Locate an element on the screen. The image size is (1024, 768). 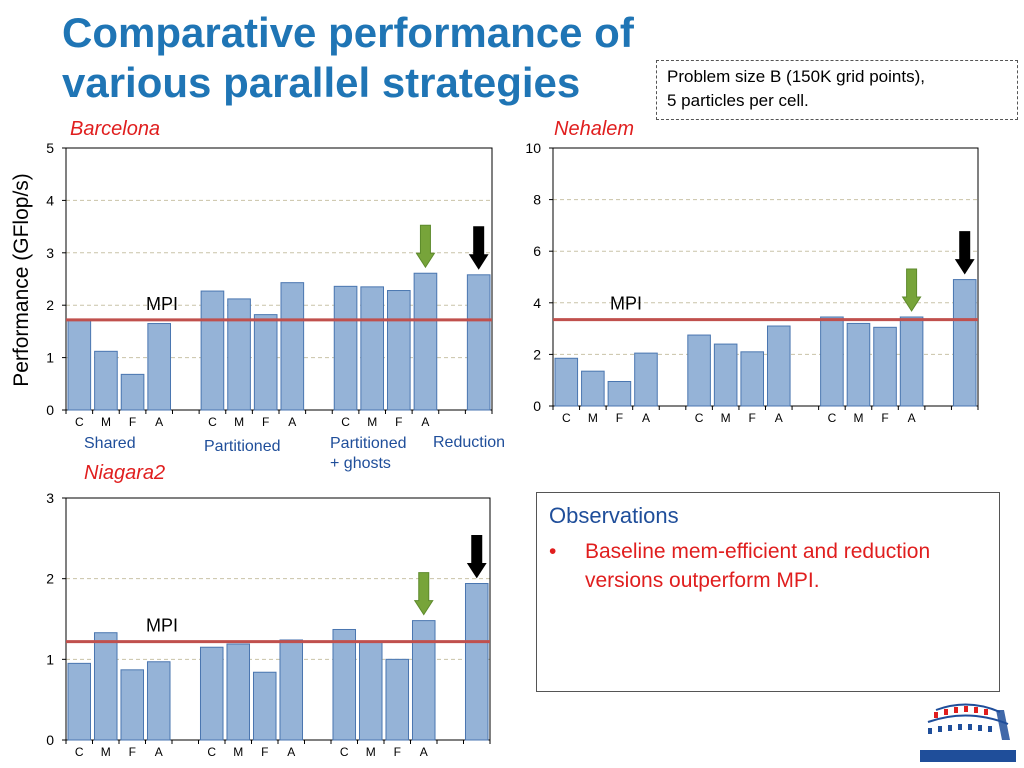
chart2-y-tick-label: 2 is located at coordinates (50, 579).